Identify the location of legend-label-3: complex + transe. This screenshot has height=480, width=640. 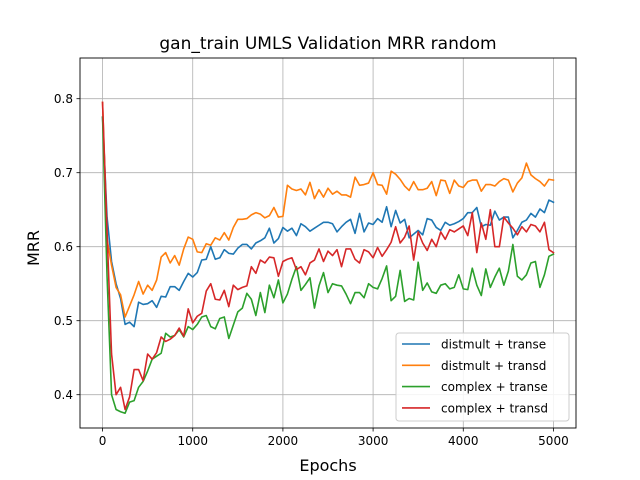
(494, 387).